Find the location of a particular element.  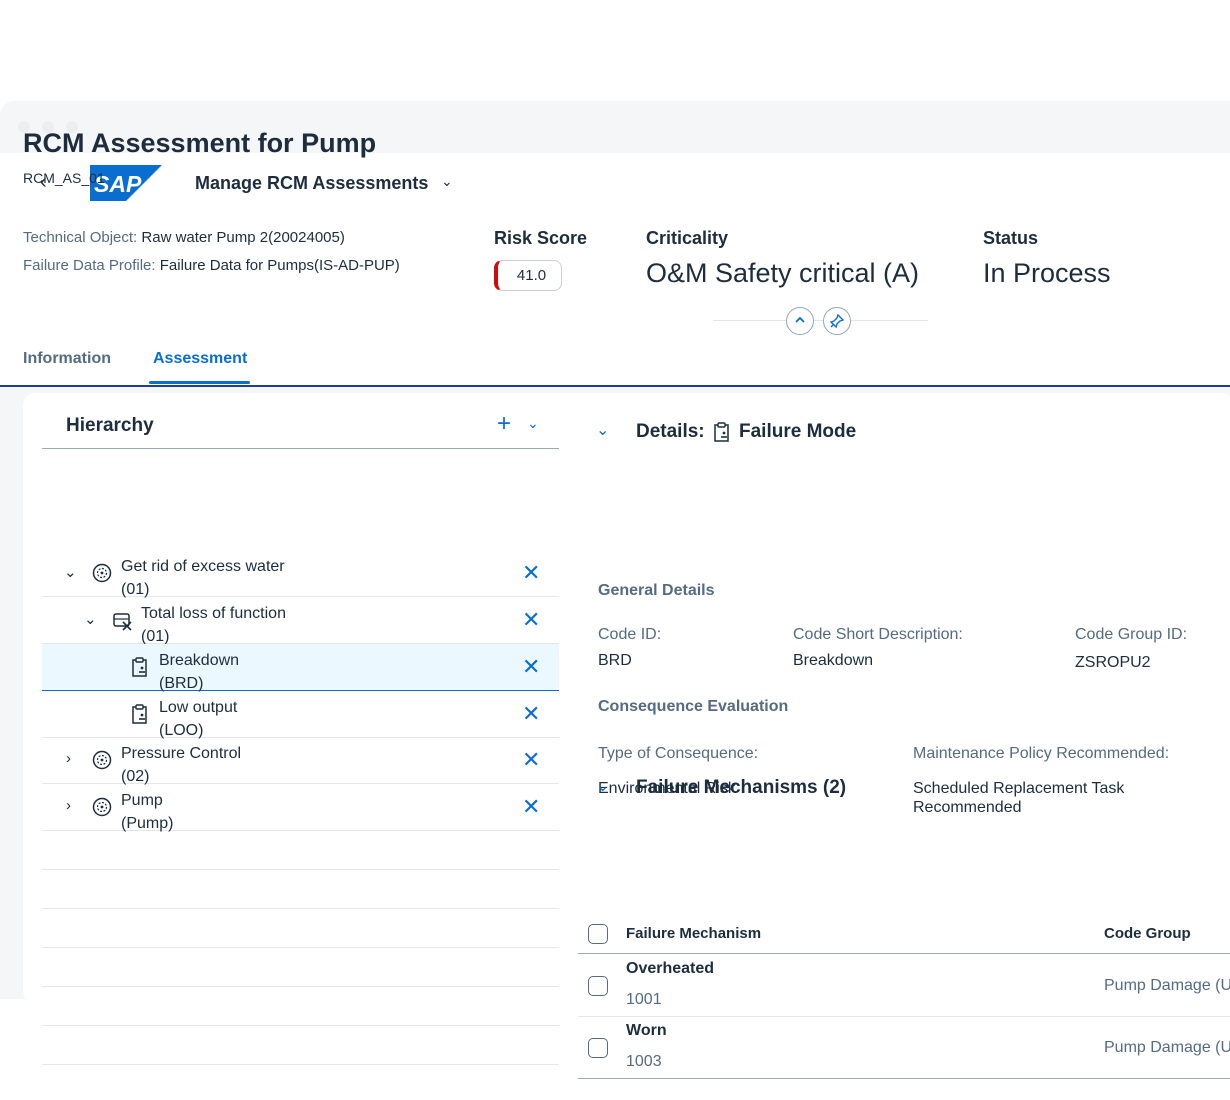

tab-information: Information is located at coordinates (67, 358).